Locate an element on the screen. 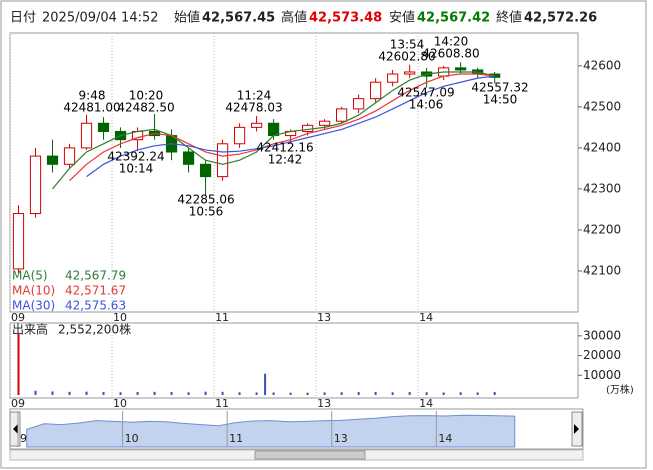 The height and width of the screenshot is (470, 653). y-tick-label: 42500 is located at coordinates (602, 106).